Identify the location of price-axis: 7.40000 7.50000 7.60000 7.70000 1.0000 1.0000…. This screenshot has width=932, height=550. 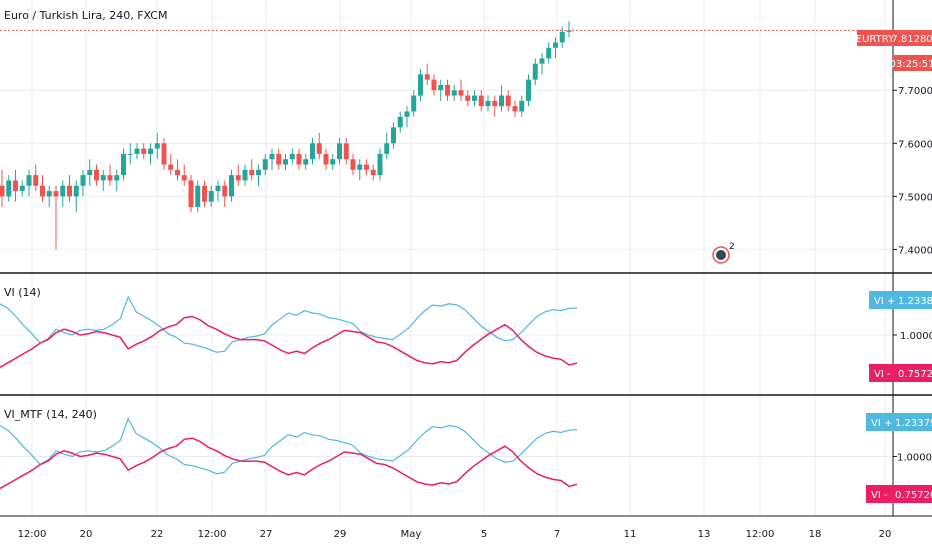
(912, 275).